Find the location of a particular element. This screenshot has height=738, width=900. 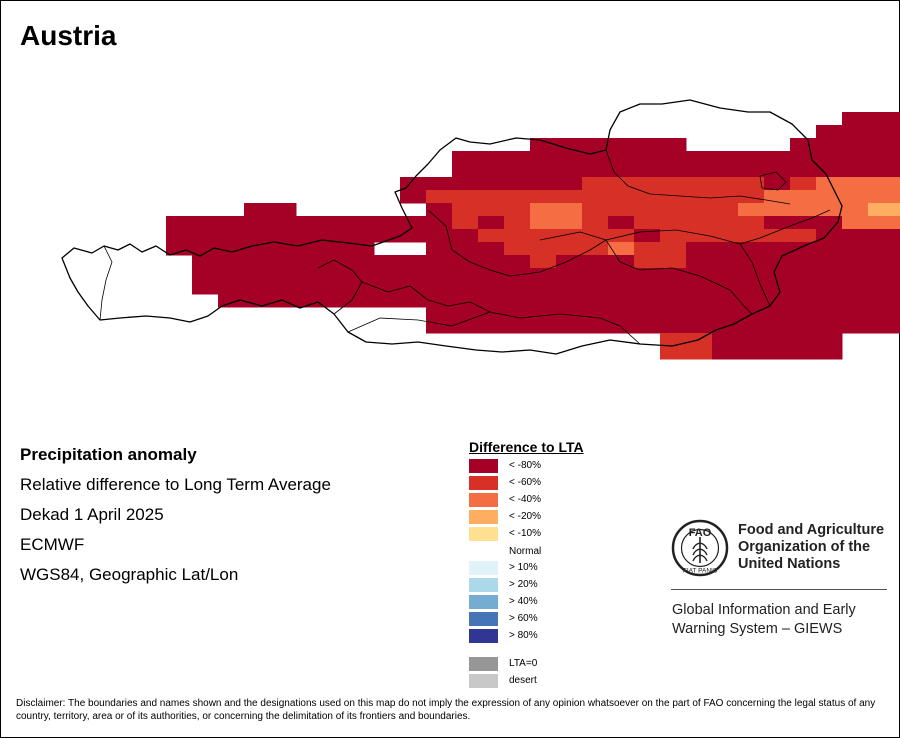

state-border-vorarlberg is located at coordinates (106, 283).